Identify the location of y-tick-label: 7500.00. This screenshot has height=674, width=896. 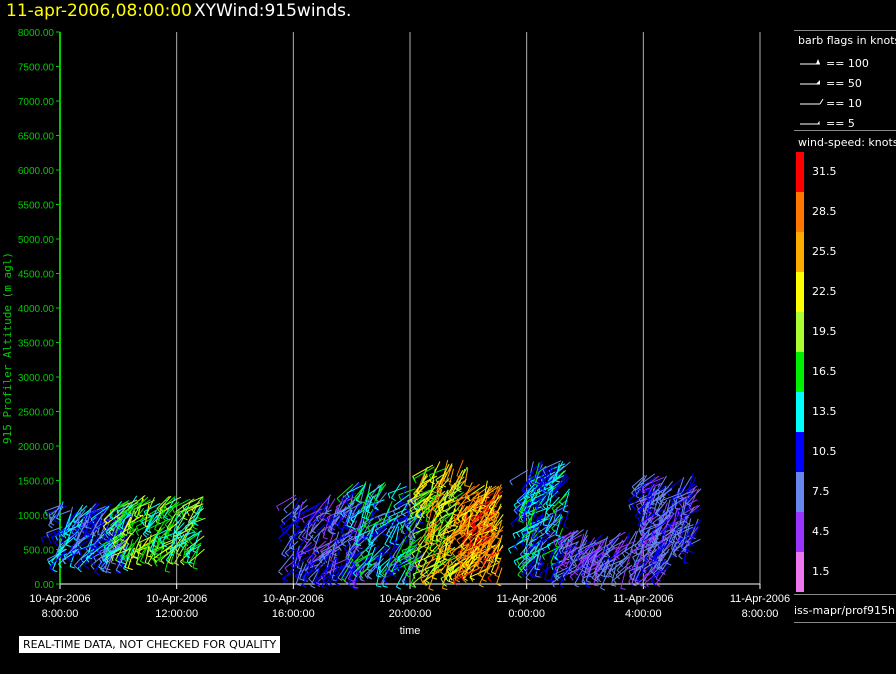
(36, 68).